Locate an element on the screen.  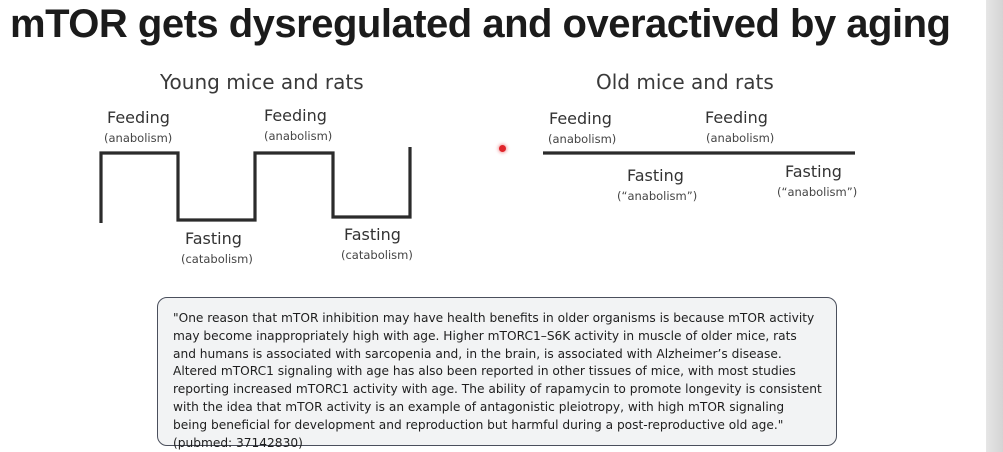
young-fasting-2-sub: (catabolism) is located at coordinates (377, 255).